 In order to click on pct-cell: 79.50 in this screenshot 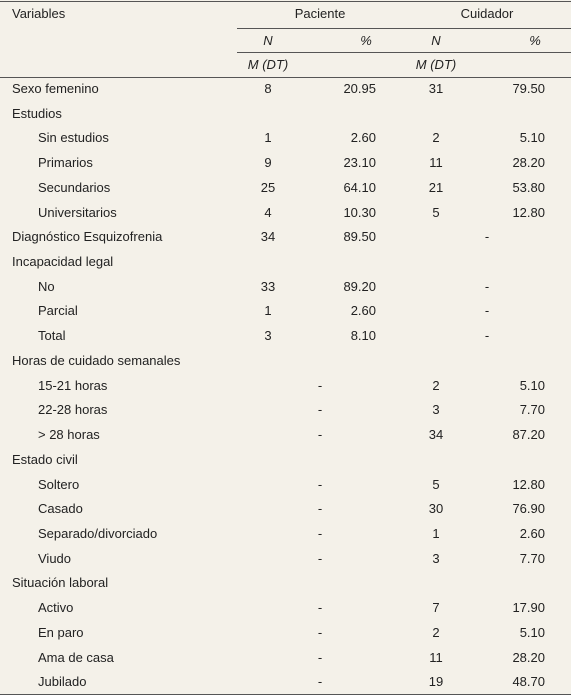, I will do `click(528, 88)`.